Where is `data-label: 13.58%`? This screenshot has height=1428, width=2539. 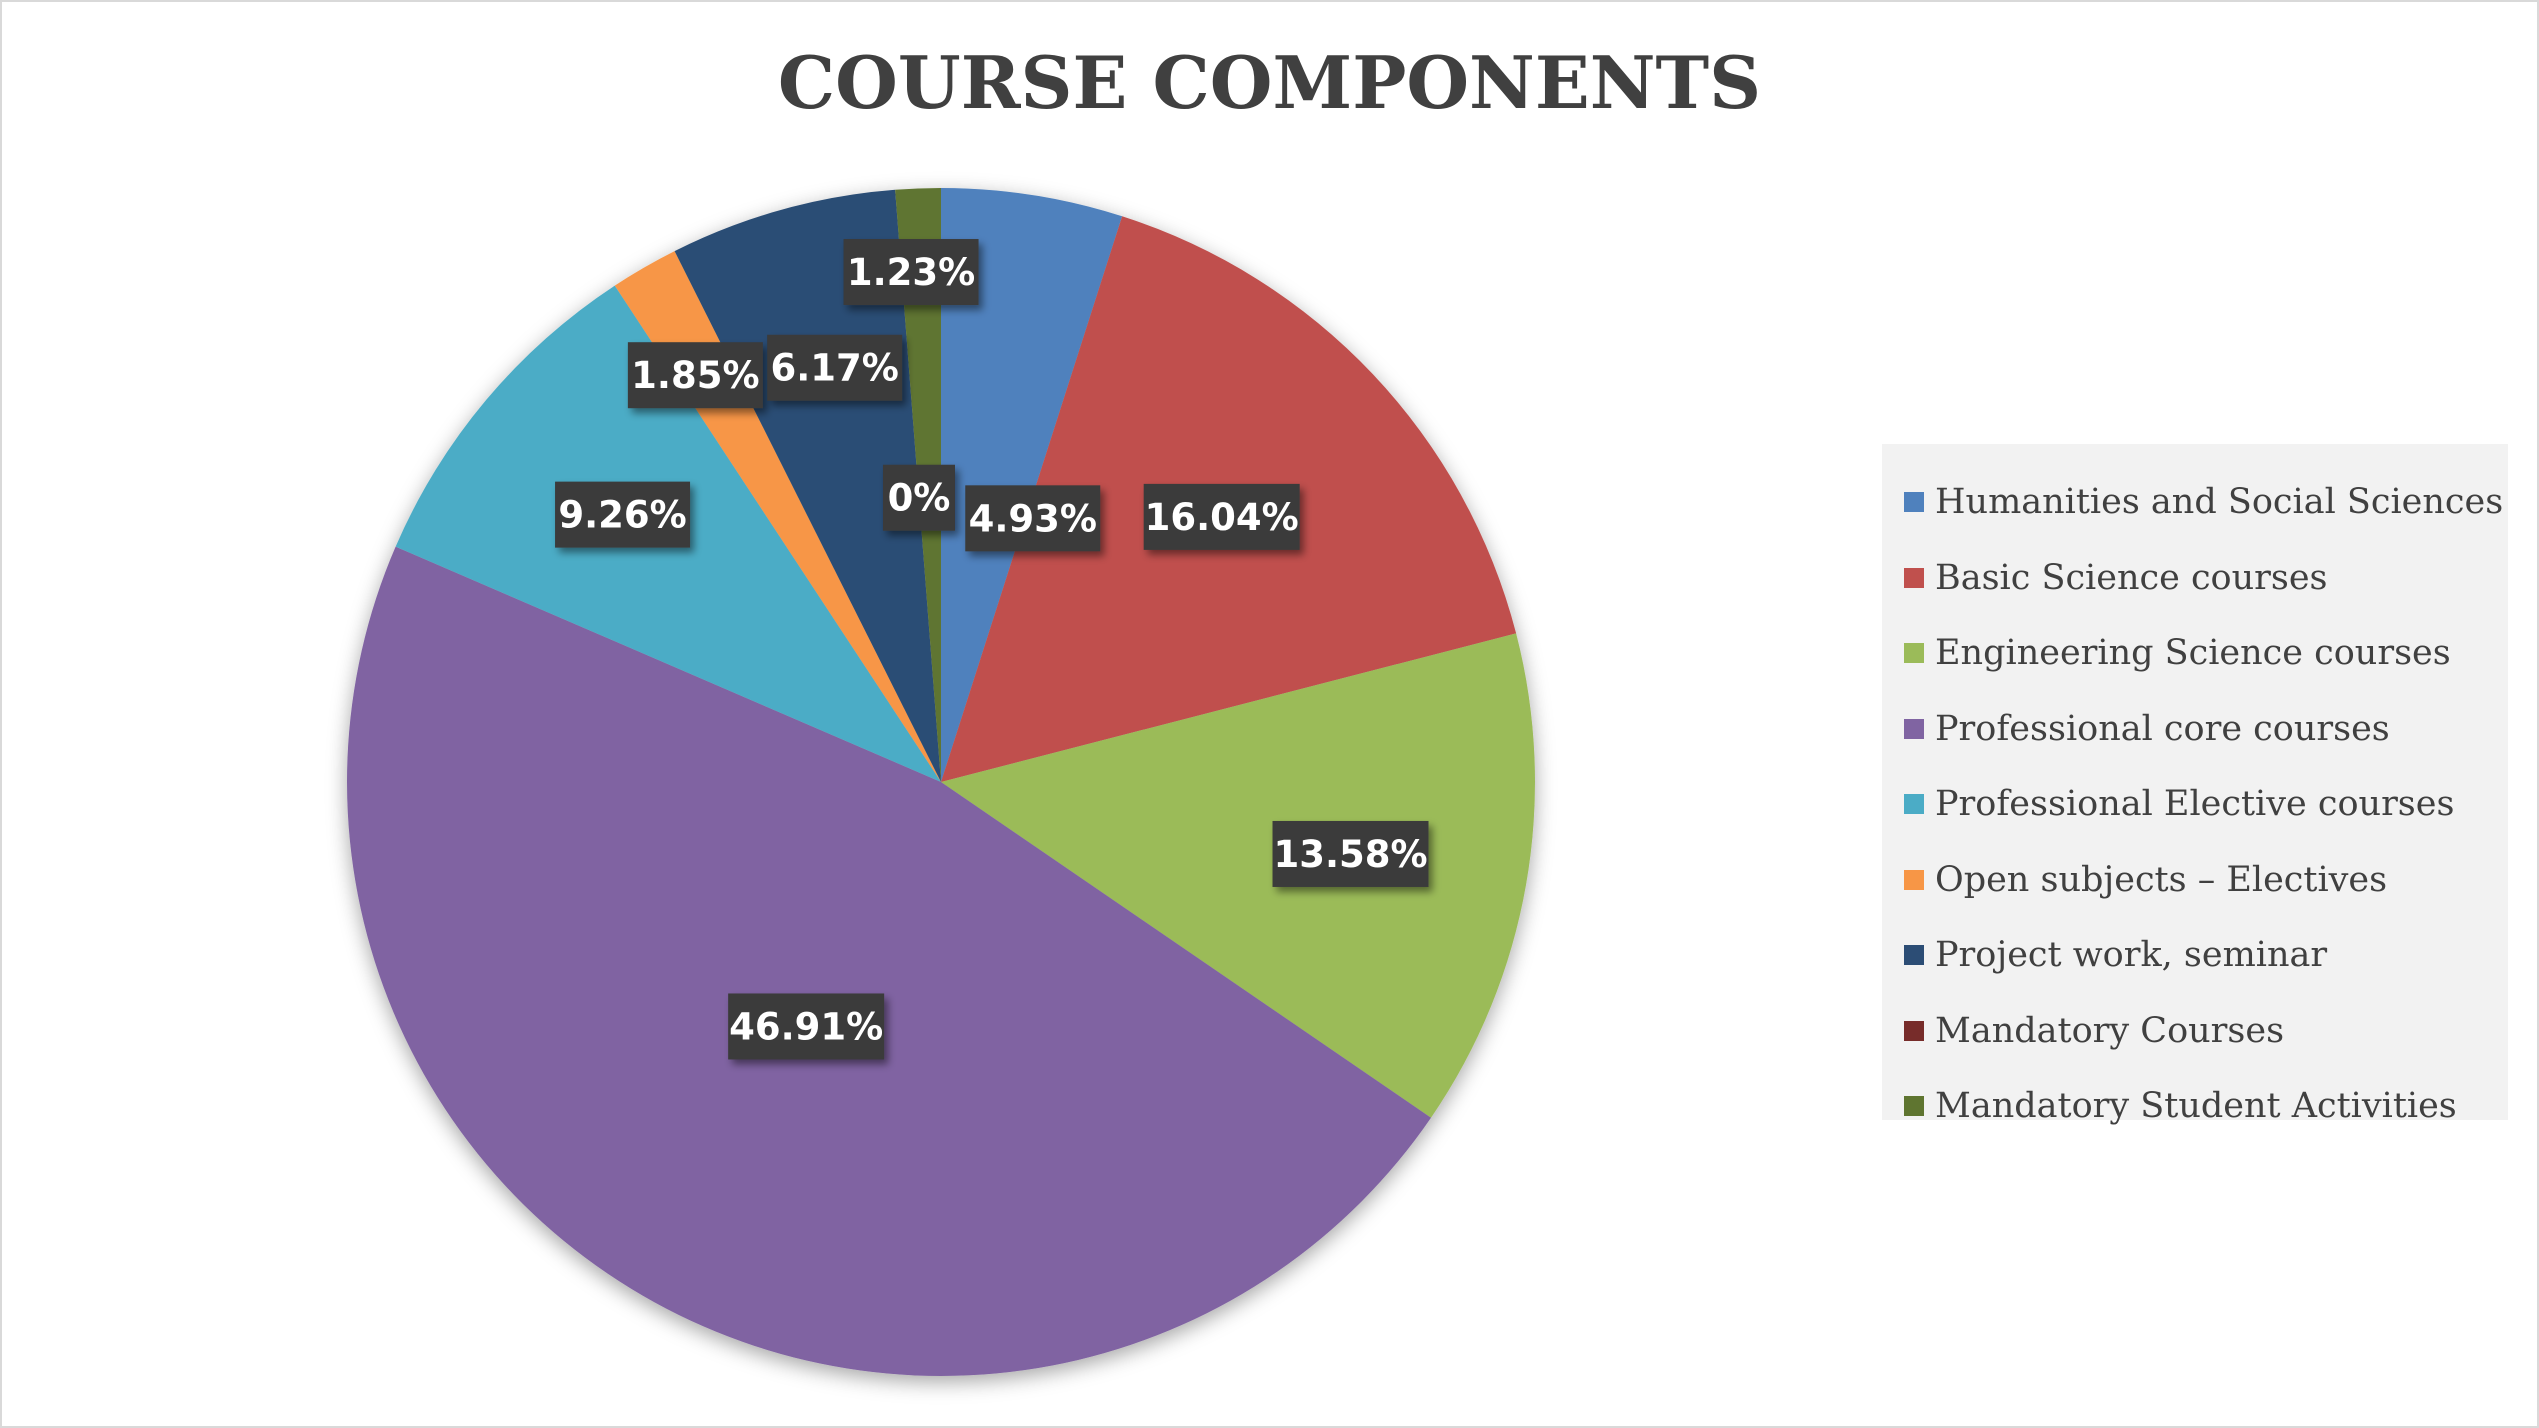
data-label: 13.58% is located at coordinates (1350, 853).